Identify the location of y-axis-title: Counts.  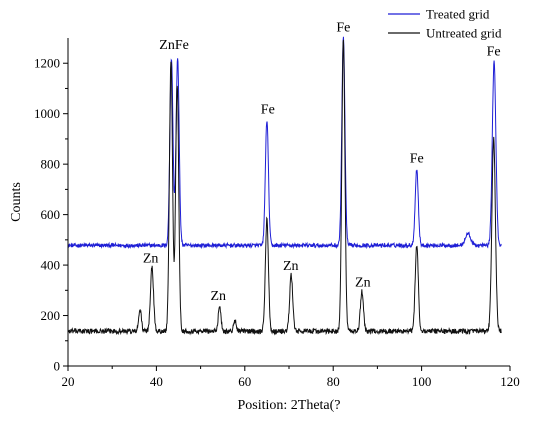
(16, 202).